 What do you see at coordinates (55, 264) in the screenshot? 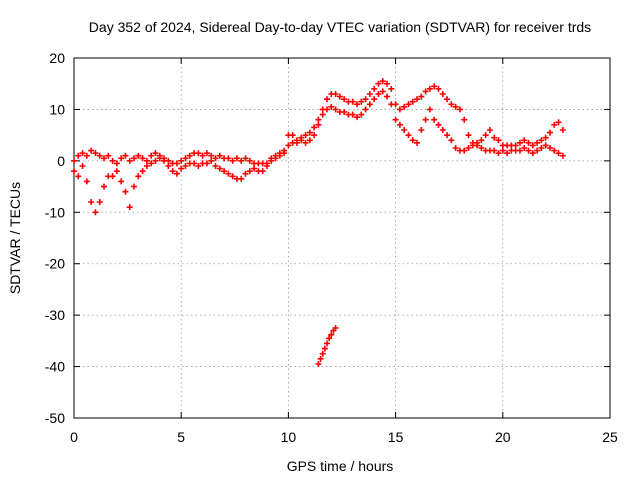
I see `y-tick-label: -20` at bounding box center [55, 264].